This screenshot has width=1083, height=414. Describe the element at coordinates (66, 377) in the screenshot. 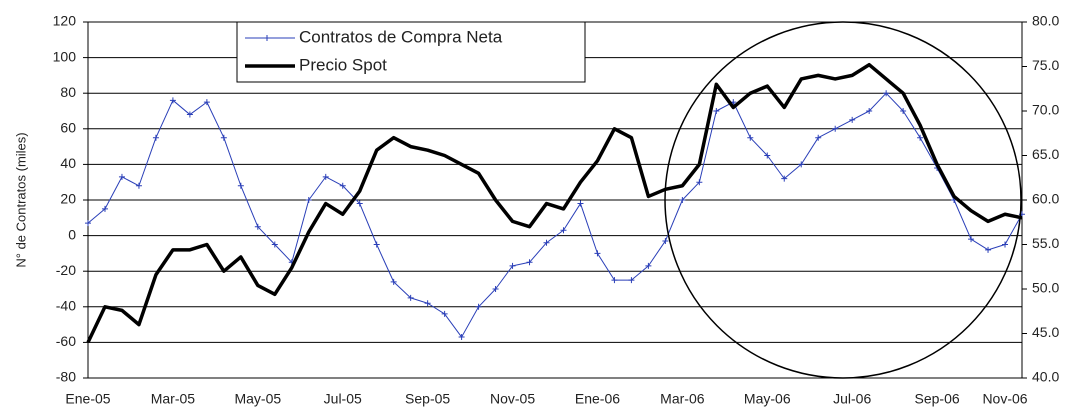

I see `y-tick-label: -80` at that location.